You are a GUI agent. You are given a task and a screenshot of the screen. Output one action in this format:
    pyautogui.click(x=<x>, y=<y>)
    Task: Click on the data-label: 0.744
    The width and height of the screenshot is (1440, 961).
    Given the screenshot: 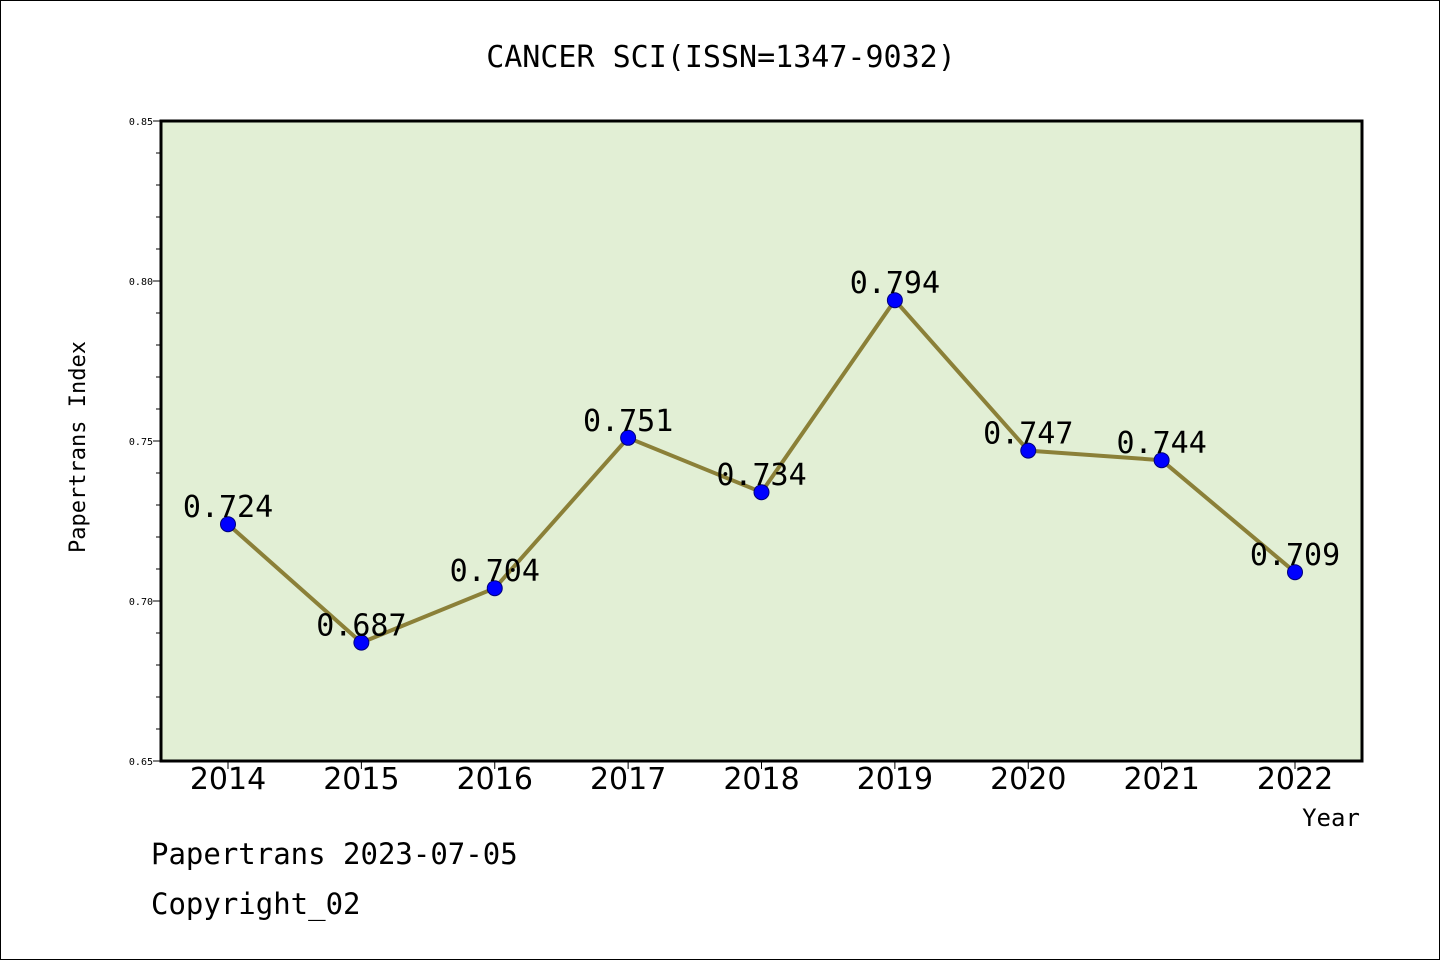 What is the action you would take?
    pyautogui.click(x=1161, y=443)
    